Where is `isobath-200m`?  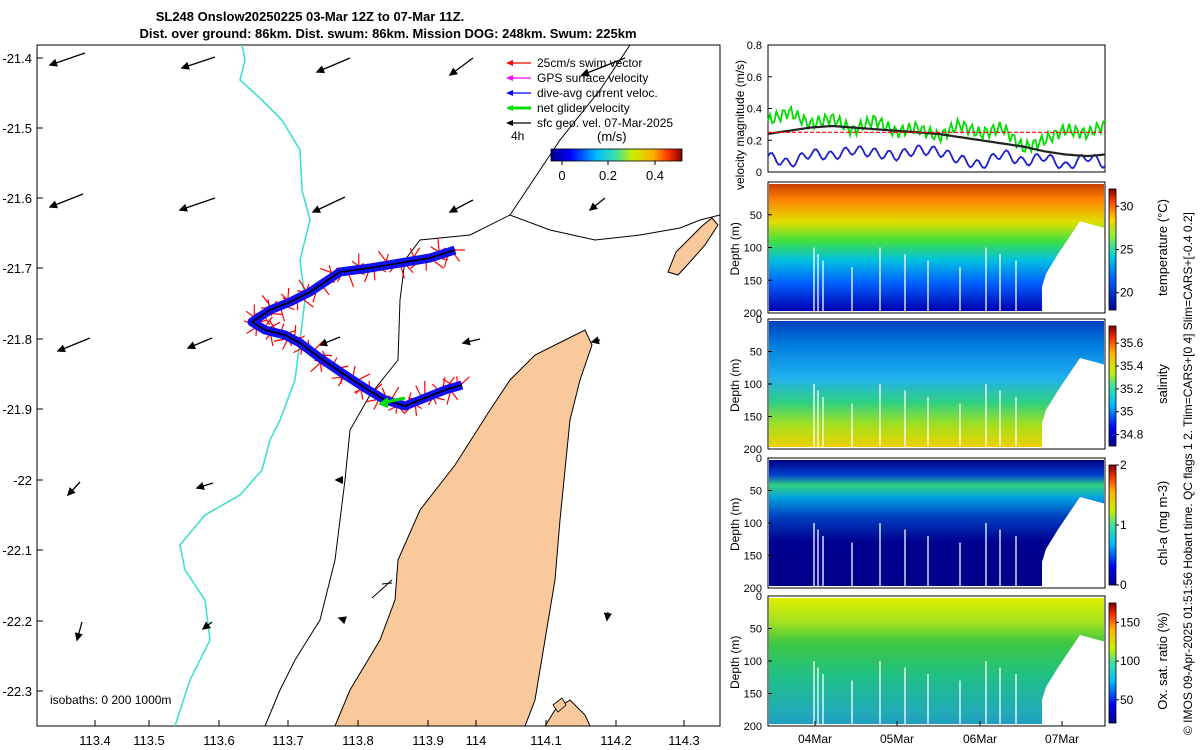 isobath-200m is located at coordinates (242, 385).